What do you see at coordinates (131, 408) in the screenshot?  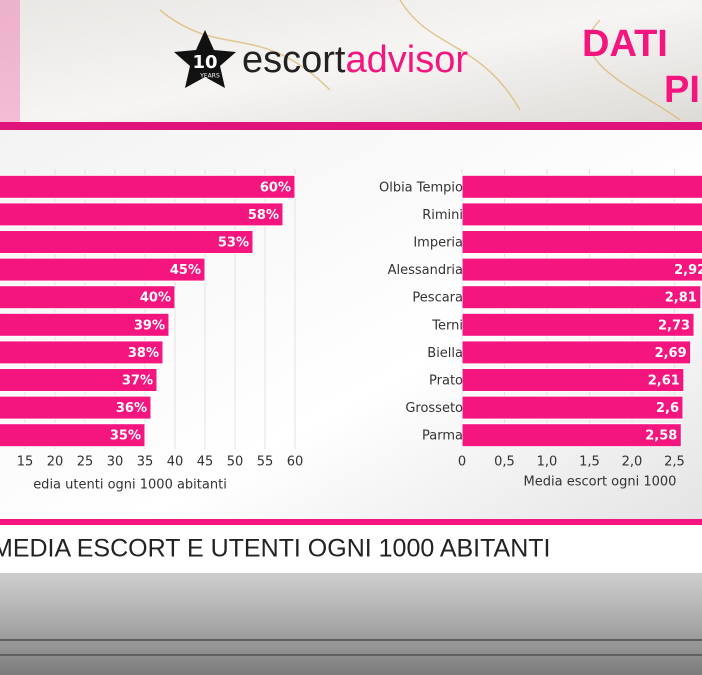 I see `value-label: 36%` at bounding box center [131, 408].